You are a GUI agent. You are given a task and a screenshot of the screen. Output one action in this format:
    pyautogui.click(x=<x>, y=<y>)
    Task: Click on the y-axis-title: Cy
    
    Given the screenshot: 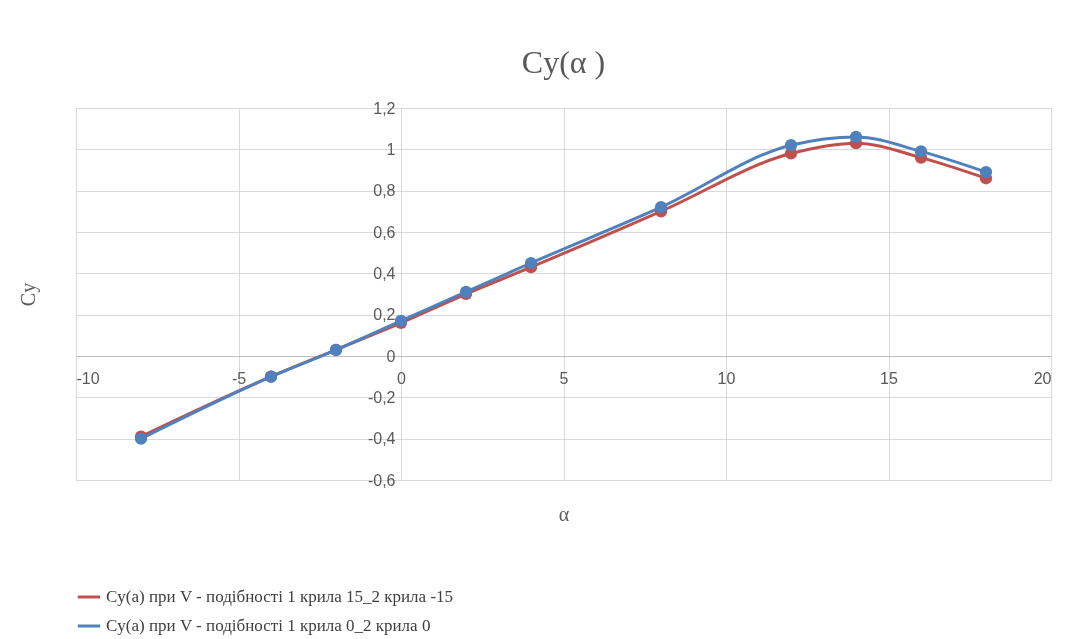 What is the action you would take?
    pyautogui.click(x=28, y=294)
    